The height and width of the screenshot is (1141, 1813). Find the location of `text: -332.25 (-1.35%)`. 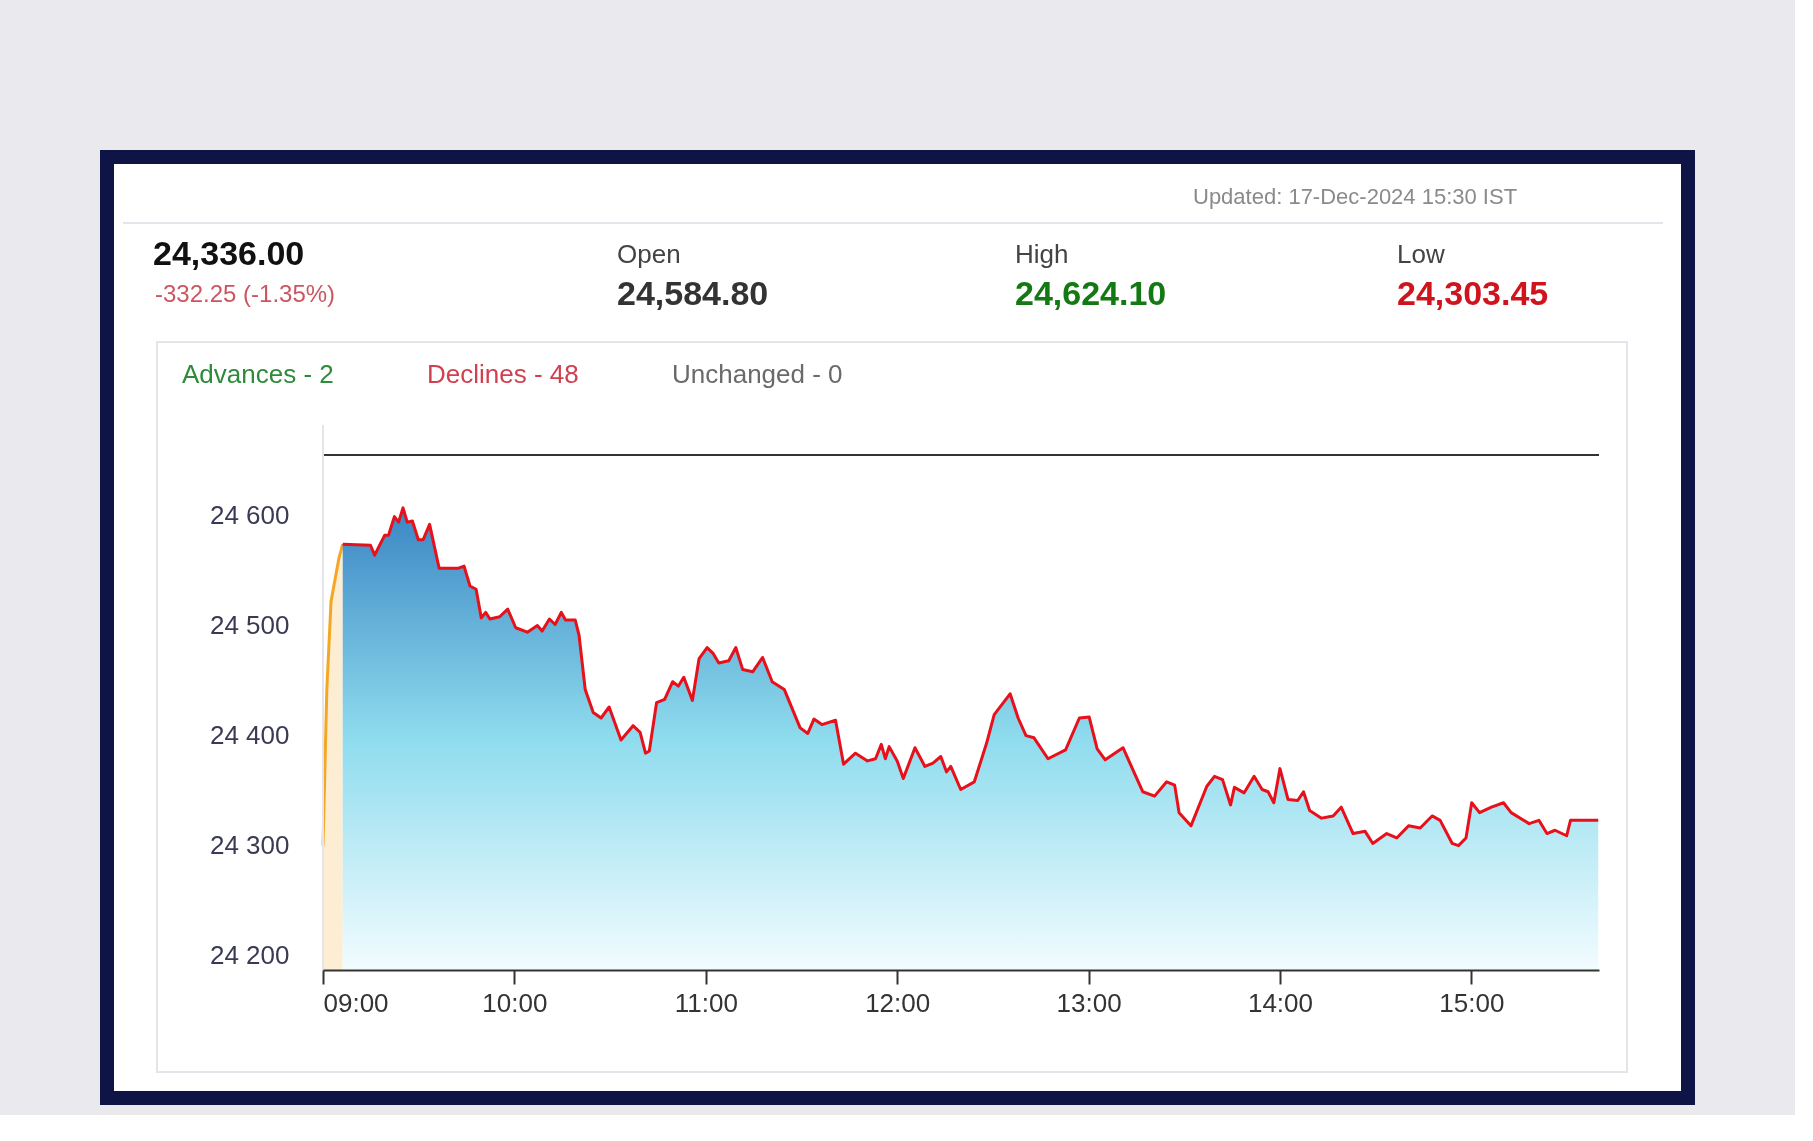

text: -332.25 (-1.35%) is located at coordinates (245, 293).